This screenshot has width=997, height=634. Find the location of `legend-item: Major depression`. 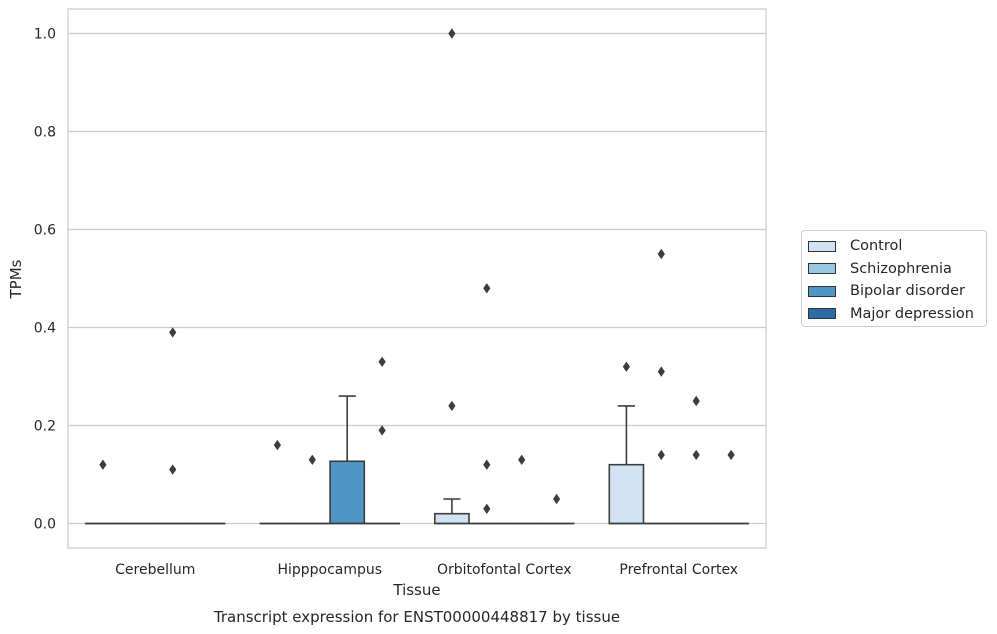

legend-item: Major depression is located at coordinates (897, 314).